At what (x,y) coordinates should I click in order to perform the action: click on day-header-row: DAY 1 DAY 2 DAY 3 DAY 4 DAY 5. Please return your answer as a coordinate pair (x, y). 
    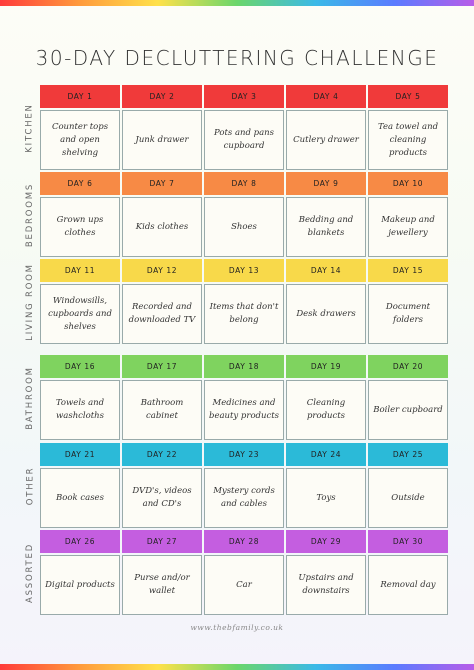
    Looking at the image, I should click on (245, 96).